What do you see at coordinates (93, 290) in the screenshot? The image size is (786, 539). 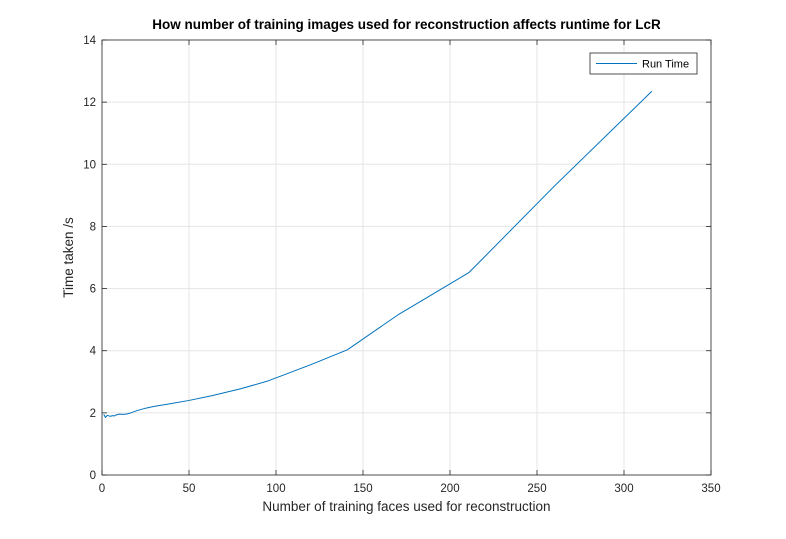 I see `y-tick-label: 6` at bounding box center [93, 290].